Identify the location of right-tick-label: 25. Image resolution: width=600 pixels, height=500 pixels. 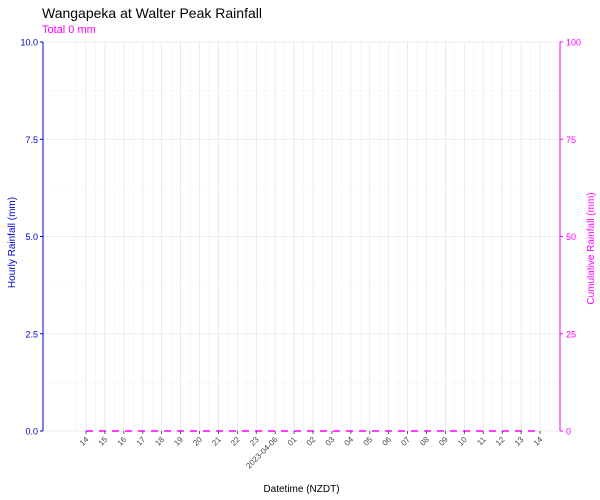
(571, 334).